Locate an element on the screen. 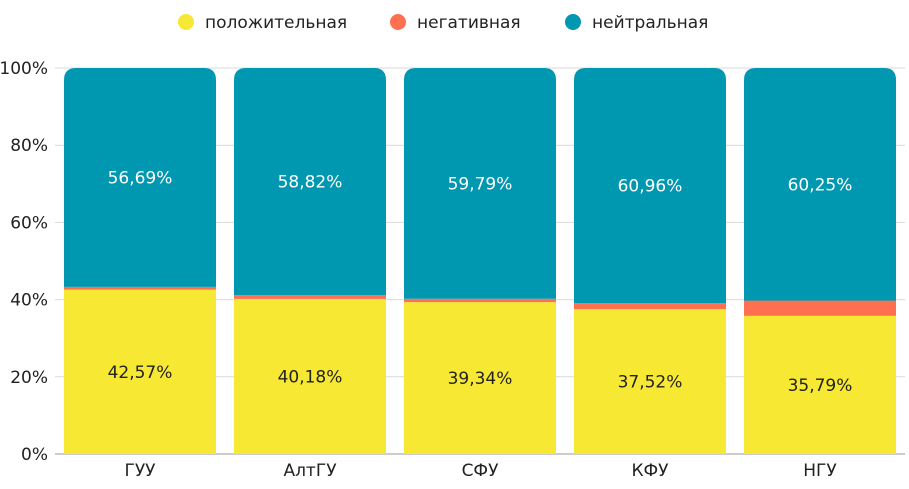 The image size is (909, 489). data-label: 37,52% is located at coordinates (650, 383).